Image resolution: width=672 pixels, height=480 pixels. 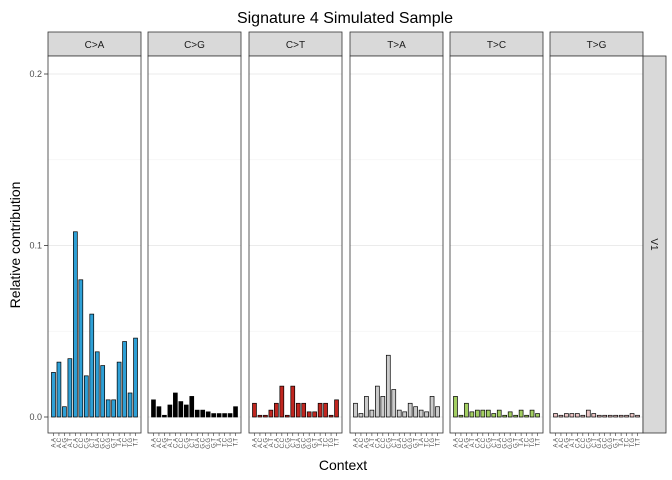 What do you see at coordinates (510, 414) in the screenshot?
I see `bar-T-to-C-G.G` at bounding box center [510, 414].